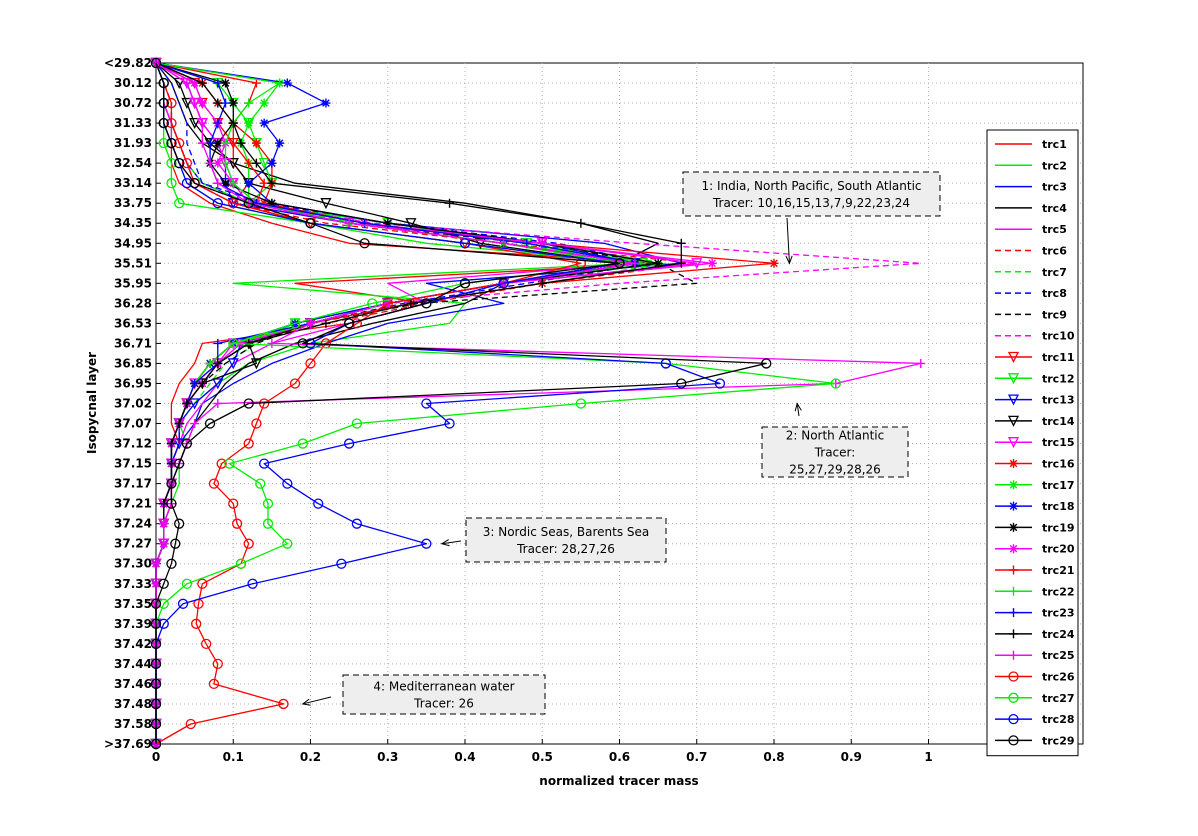  Describe the element at coordinates (1013, 570) in the screenshot. I see `legend-marker-trc21` at that location.